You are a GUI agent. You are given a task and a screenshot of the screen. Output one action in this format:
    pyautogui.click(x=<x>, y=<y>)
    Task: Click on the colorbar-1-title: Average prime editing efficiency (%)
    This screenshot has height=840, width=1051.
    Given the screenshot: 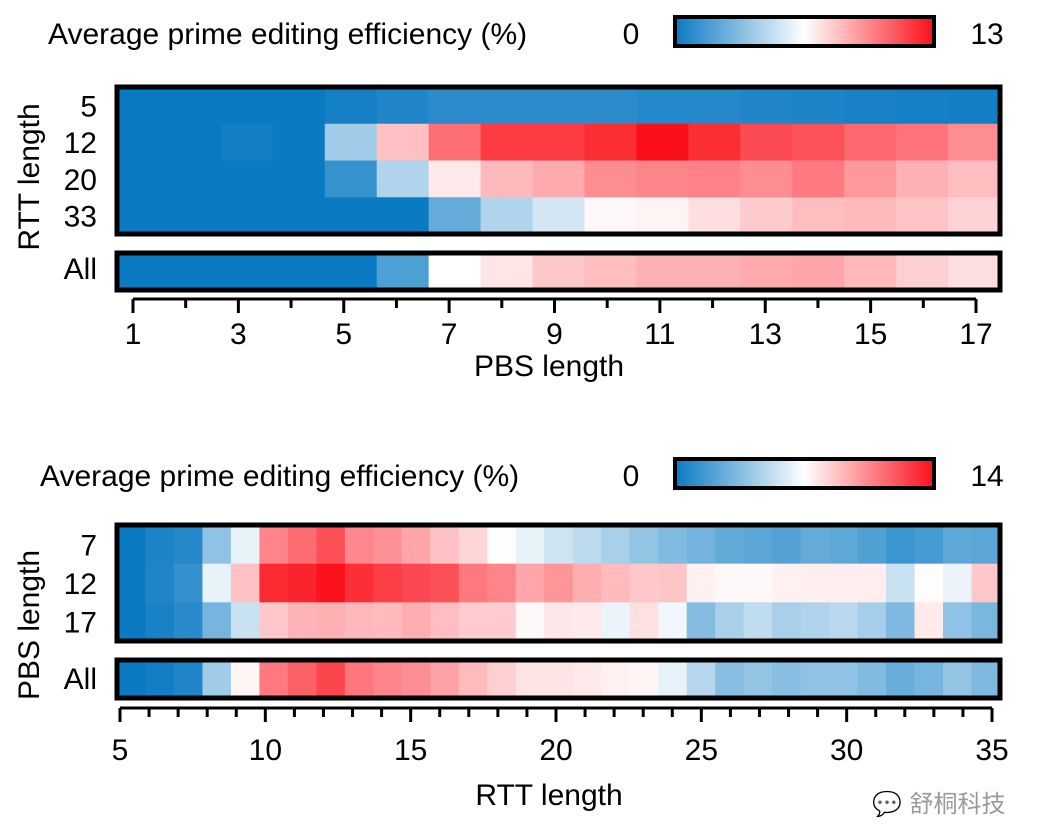 What is the action you would take?
    pyautogui.click(x=287, y=34)
    